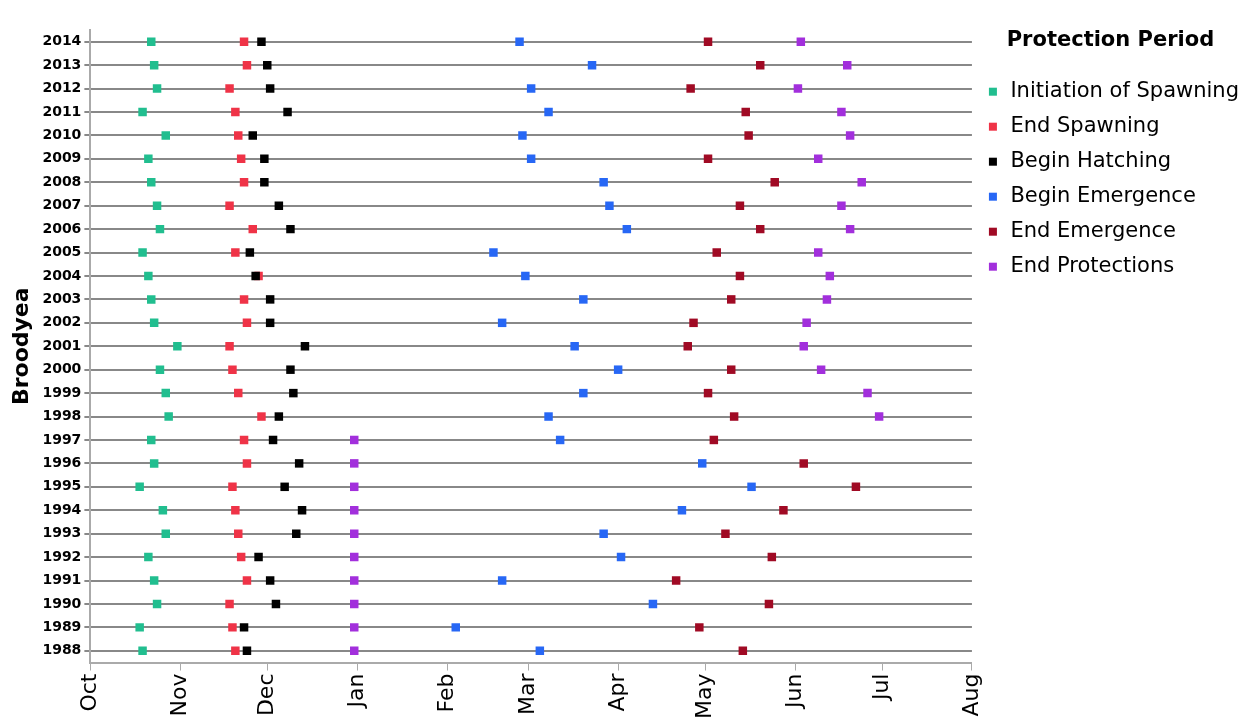 The image size is (1259, 727). Describe the element at coordinates (265, 695) in the screenshot. I see `x-tick-label: Dec` at that location.